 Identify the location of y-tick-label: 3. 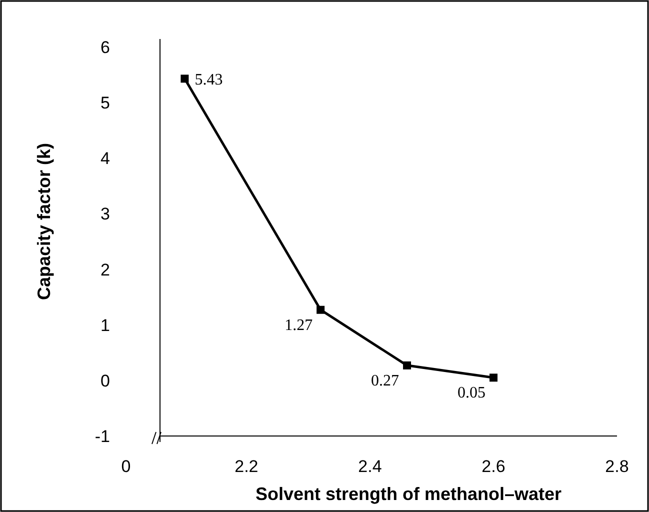
(105, 214).